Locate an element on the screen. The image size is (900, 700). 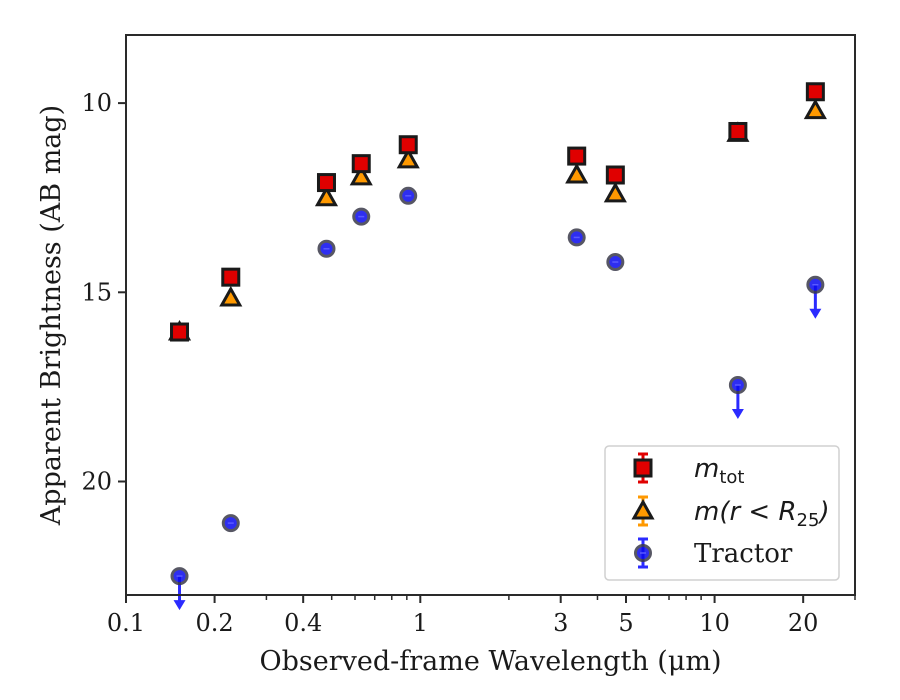
y-tick-label: 20 is located at coordinates (96, 481).